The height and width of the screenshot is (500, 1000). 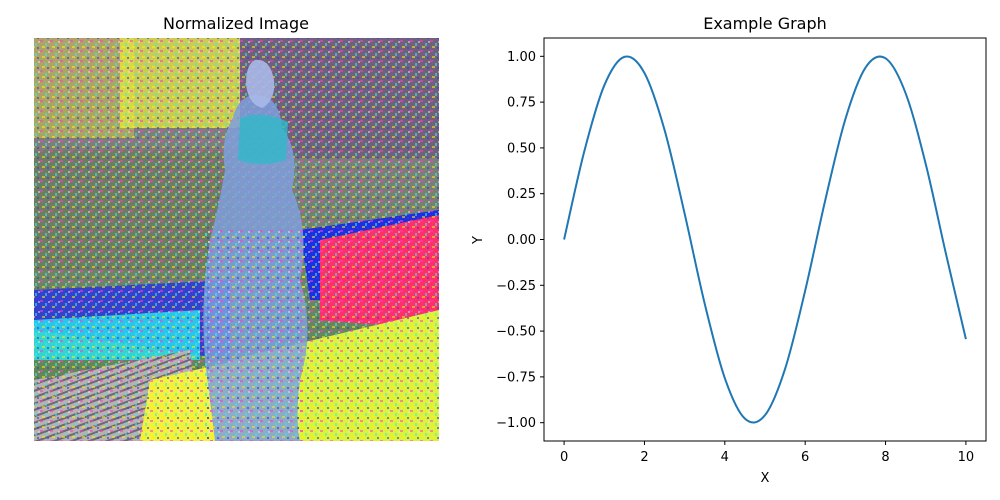 What do you see at coordinates (521, 103) in the screenshot?
I see `y-tick-label: 0.75` at bounding box center [521, 103].